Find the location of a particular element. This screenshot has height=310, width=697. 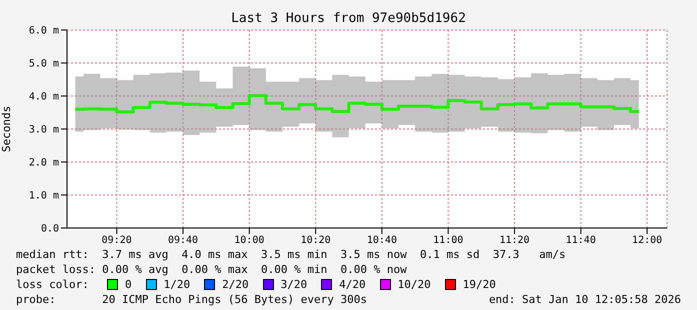

x-tick-label: 10:40 is located at coordinates (381, 240).